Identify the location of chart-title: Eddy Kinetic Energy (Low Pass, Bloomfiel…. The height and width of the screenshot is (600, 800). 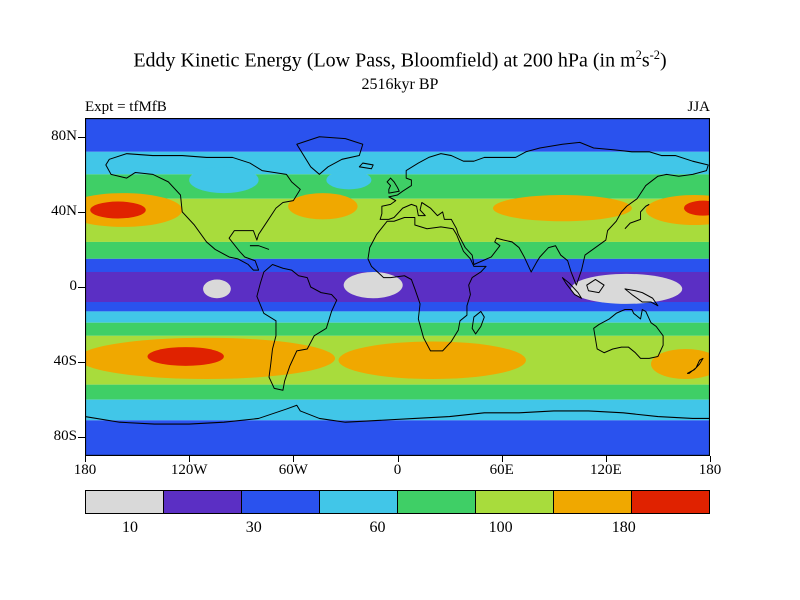
(400, 60).